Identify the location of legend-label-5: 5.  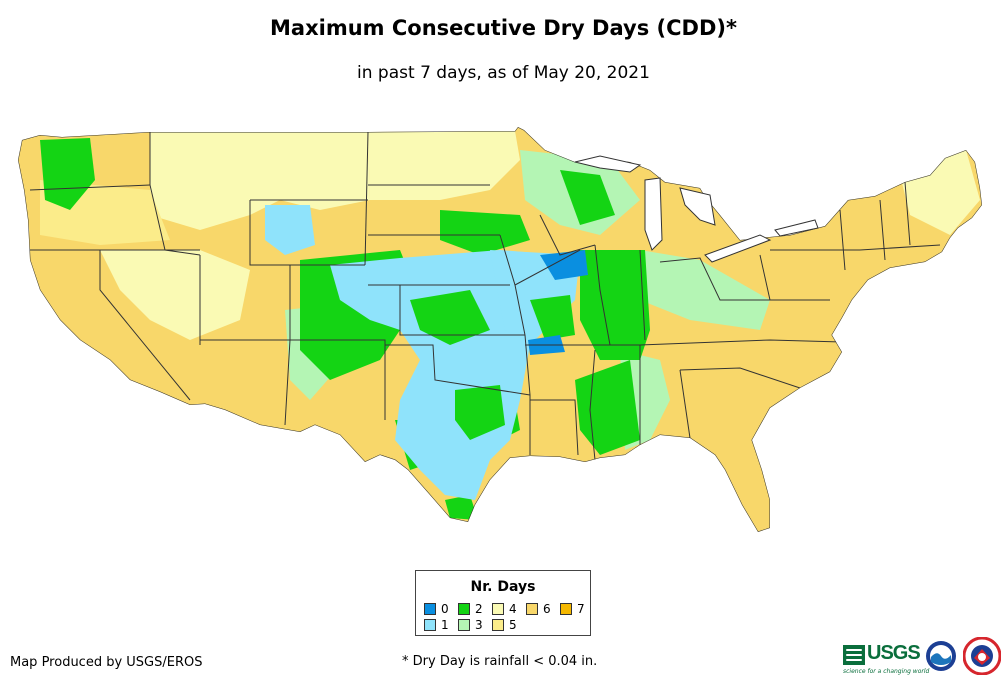
(513, 625).